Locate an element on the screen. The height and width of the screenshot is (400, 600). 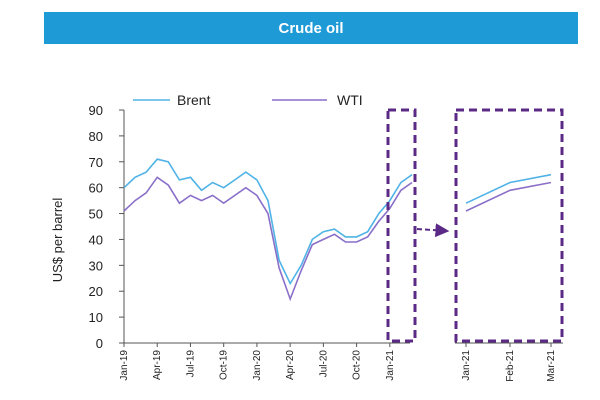
chart-title: Crude oil is located at coordinates (311, 28).